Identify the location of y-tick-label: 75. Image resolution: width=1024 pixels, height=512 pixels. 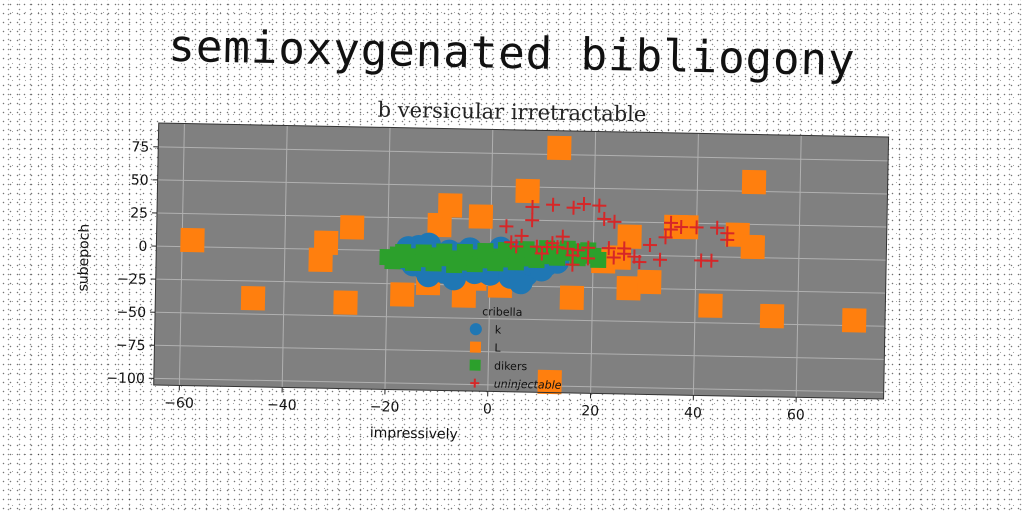
(140, 147).